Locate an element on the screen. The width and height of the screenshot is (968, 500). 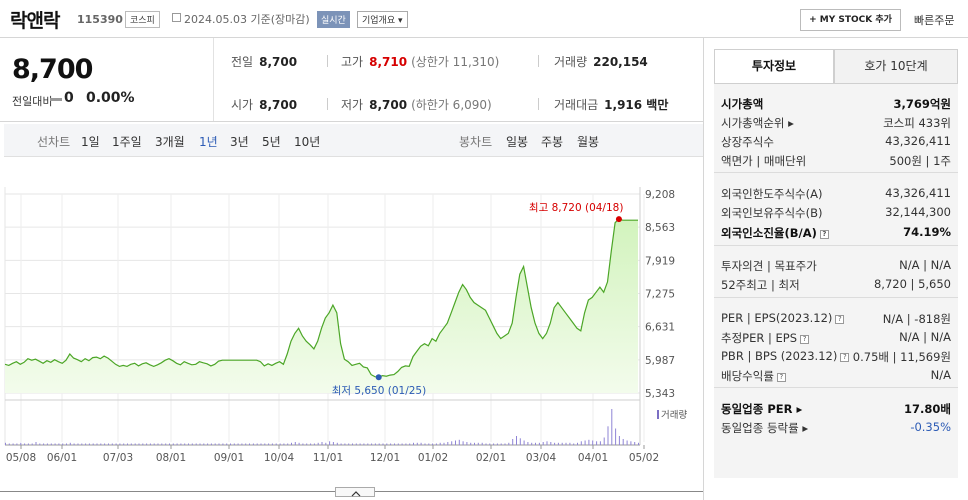
x-tick-label: 01/02 is located at coordinates (433, 458).